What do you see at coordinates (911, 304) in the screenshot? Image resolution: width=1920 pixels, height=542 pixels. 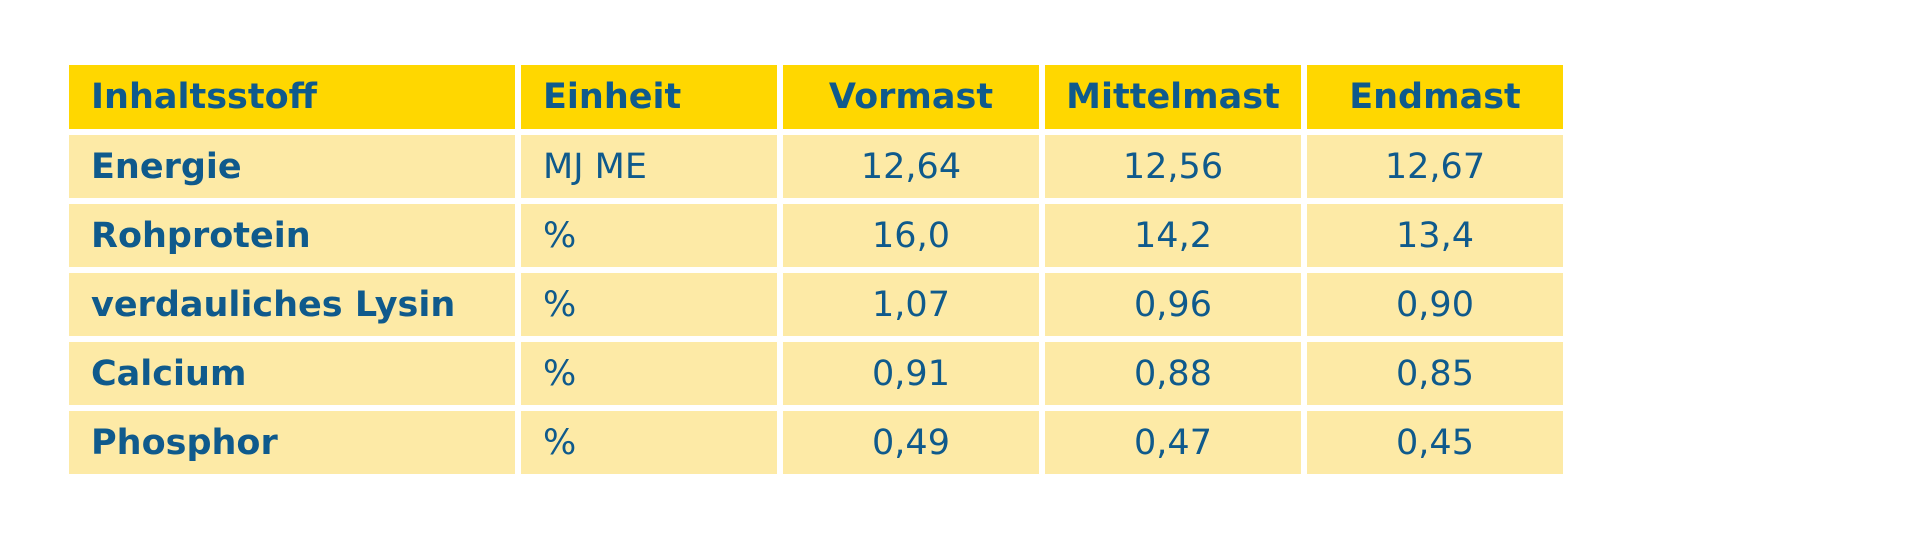 I see `row-vormast: 1,07` at bounding box center [911, 304].